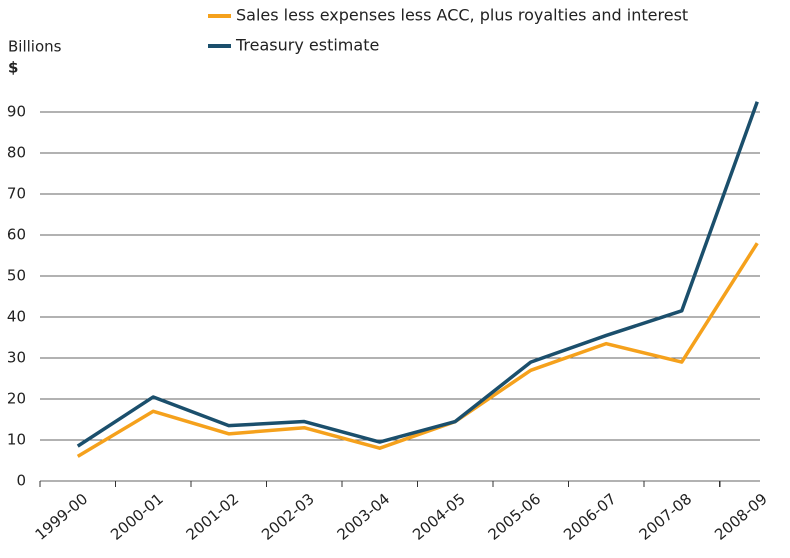 This screenshot has height=558, width=790. What do you see at coordinates (16, 358) in the screenshot?
I see `y-tick-label: 30` at bounding box center [16, 358].